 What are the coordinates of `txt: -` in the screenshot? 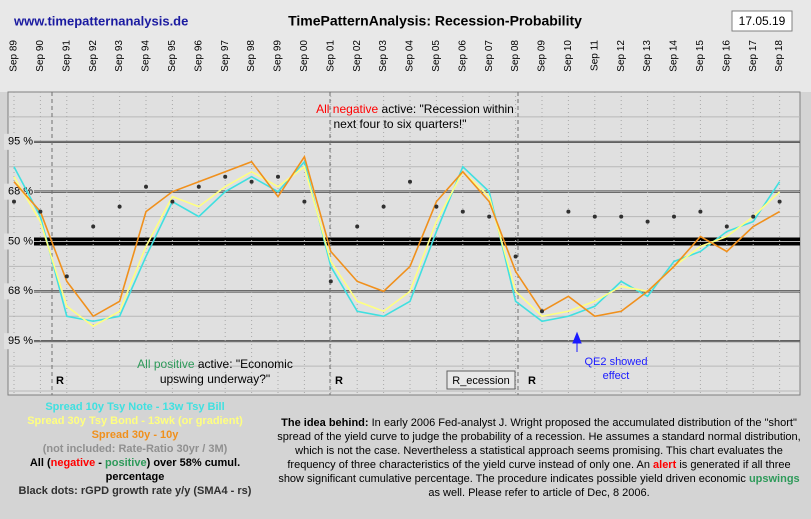 It's located at (100, 463).